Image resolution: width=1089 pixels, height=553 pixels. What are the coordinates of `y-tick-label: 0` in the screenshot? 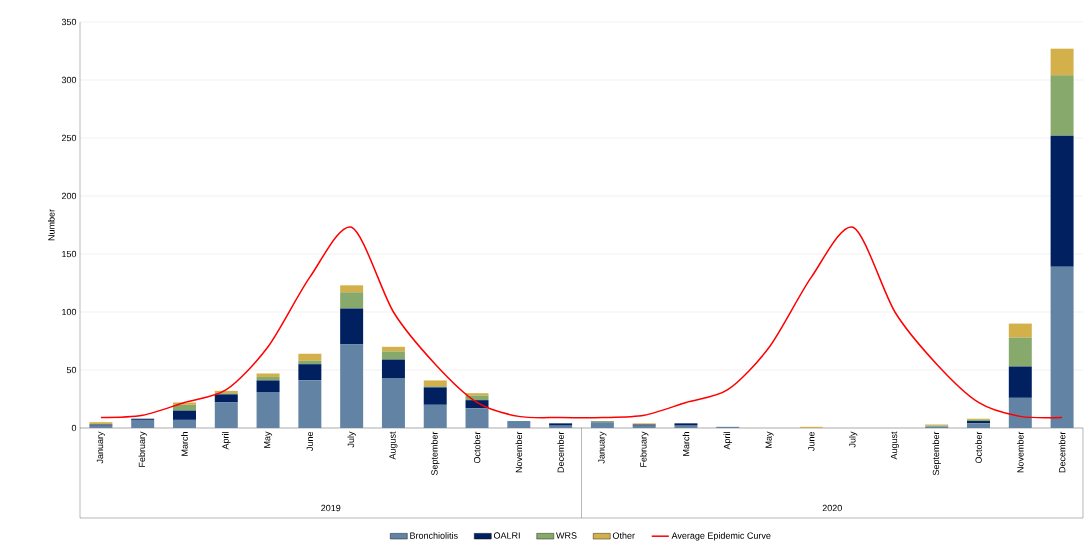 It's located at (74, 428).